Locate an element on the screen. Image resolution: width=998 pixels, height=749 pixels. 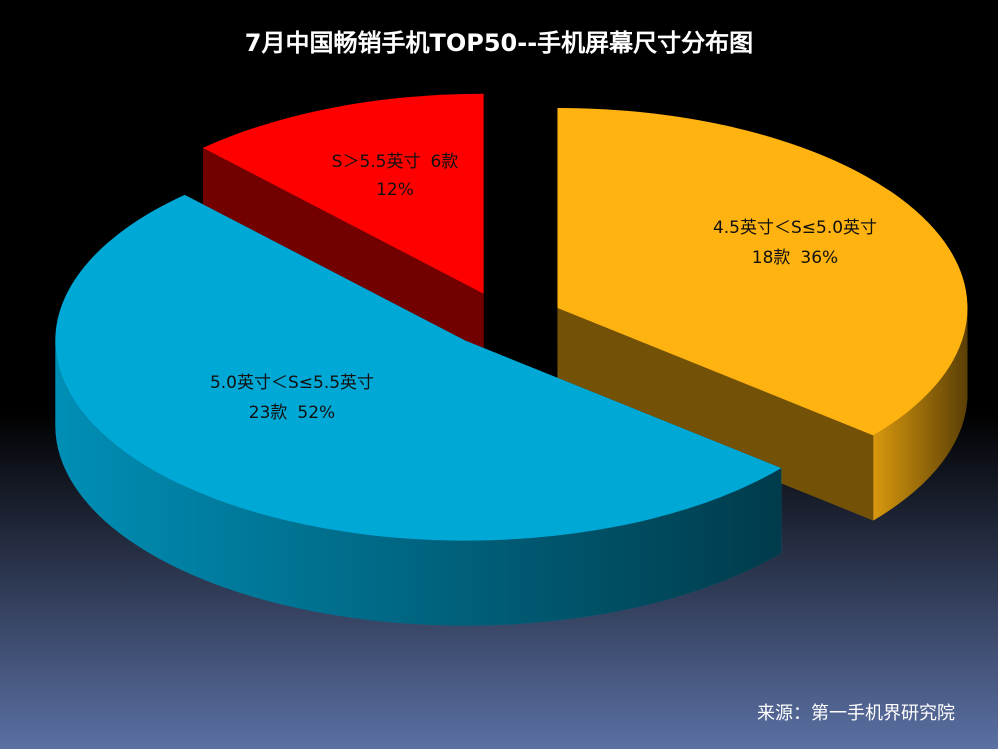
data-label: 4.5英寸＜S≤5.0英寸 is located at coordinates (795, 228).